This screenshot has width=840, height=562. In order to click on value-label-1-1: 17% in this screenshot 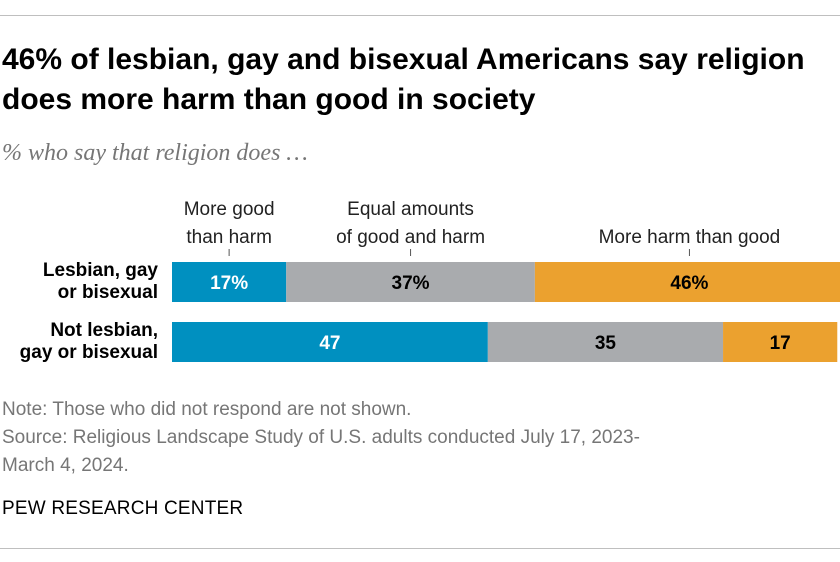, I will do `click(229, 283)`.